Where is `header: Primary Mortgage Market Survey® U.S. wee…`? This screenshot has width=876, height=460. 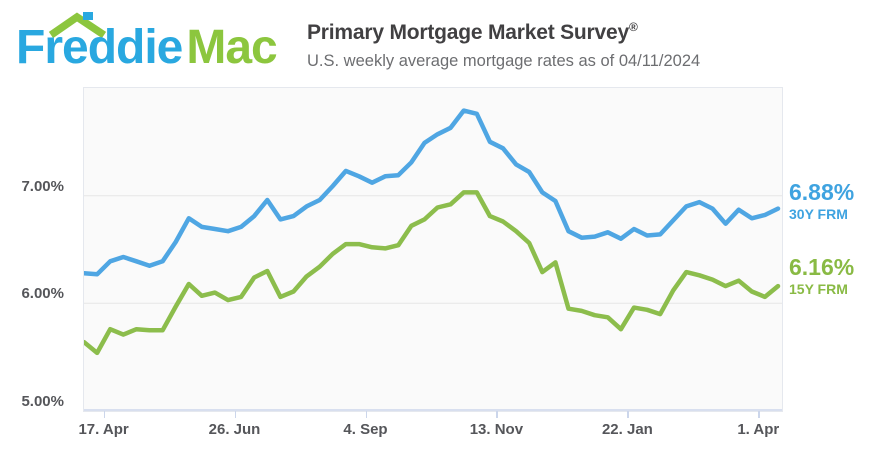 header: Primary Mortgage Market Survey® U.S. wee… is located at coordinates (587, 45).